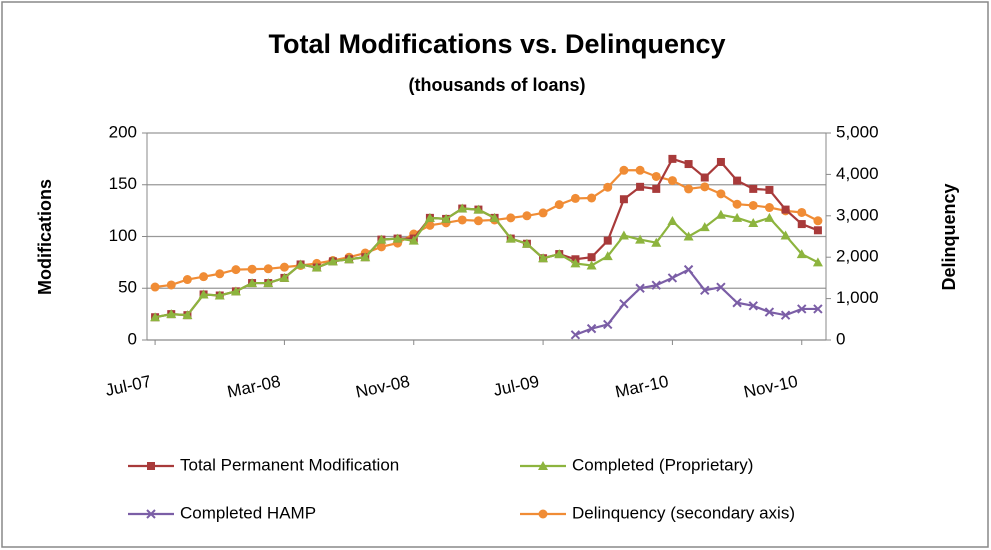 The height and width of the screenshot is (550, 991). Describe the element at coordinates (132, 338) in the screenshot. I see `y-tick-label: 0` at that location.